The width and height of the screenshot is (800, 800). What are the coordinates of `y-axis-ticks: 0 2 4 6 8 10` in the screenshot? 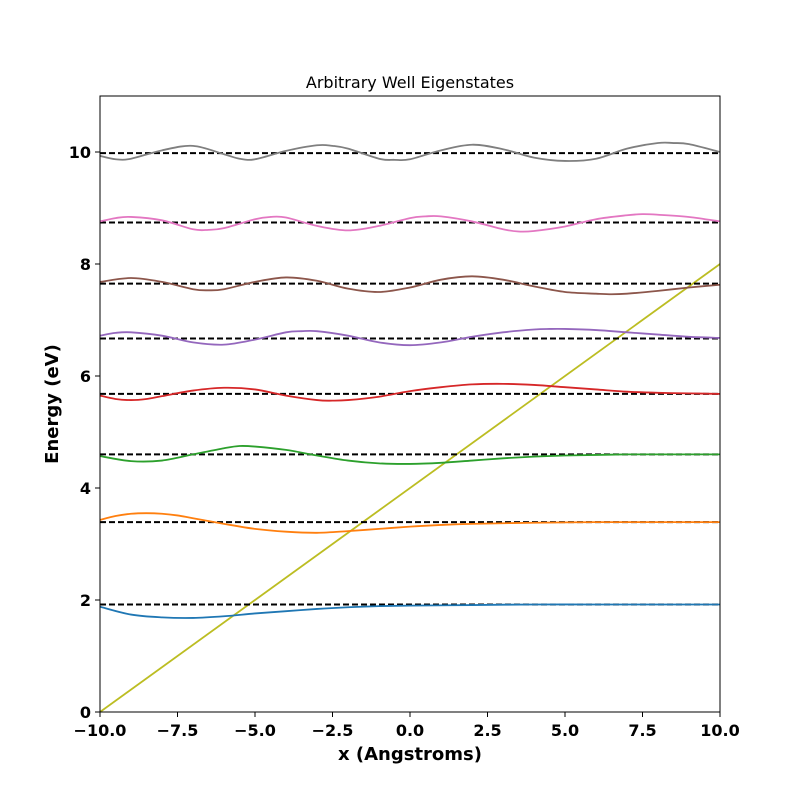 It's located at (84, 432).